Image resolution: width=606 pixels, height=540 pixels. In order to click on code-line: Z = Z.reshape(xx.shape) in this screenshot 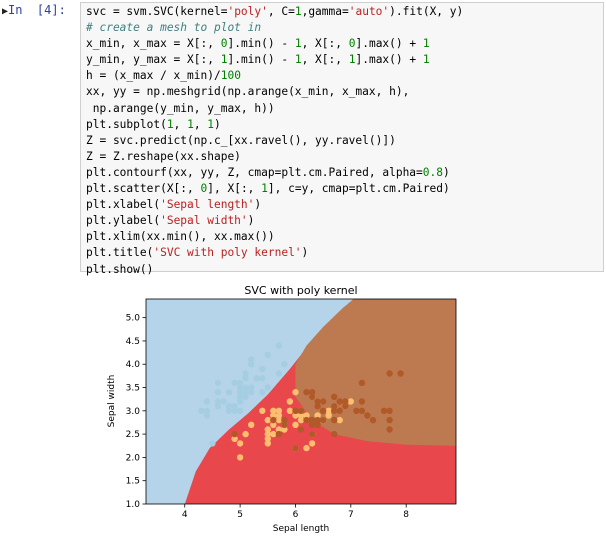, I will do `click(163, 156)`.